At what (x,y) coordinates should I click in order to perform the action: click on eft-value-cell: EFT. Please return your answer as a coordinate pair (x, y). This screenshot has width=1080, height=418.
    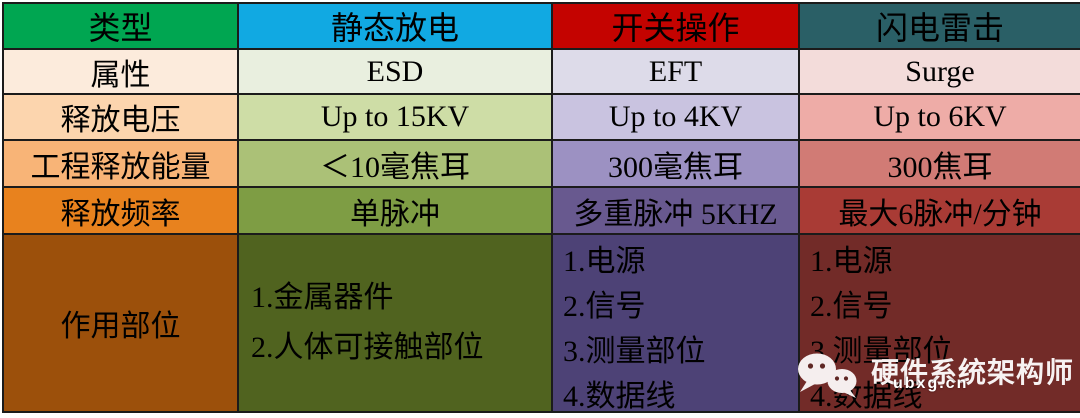
    Looking at the image, I should click on (675, 71).